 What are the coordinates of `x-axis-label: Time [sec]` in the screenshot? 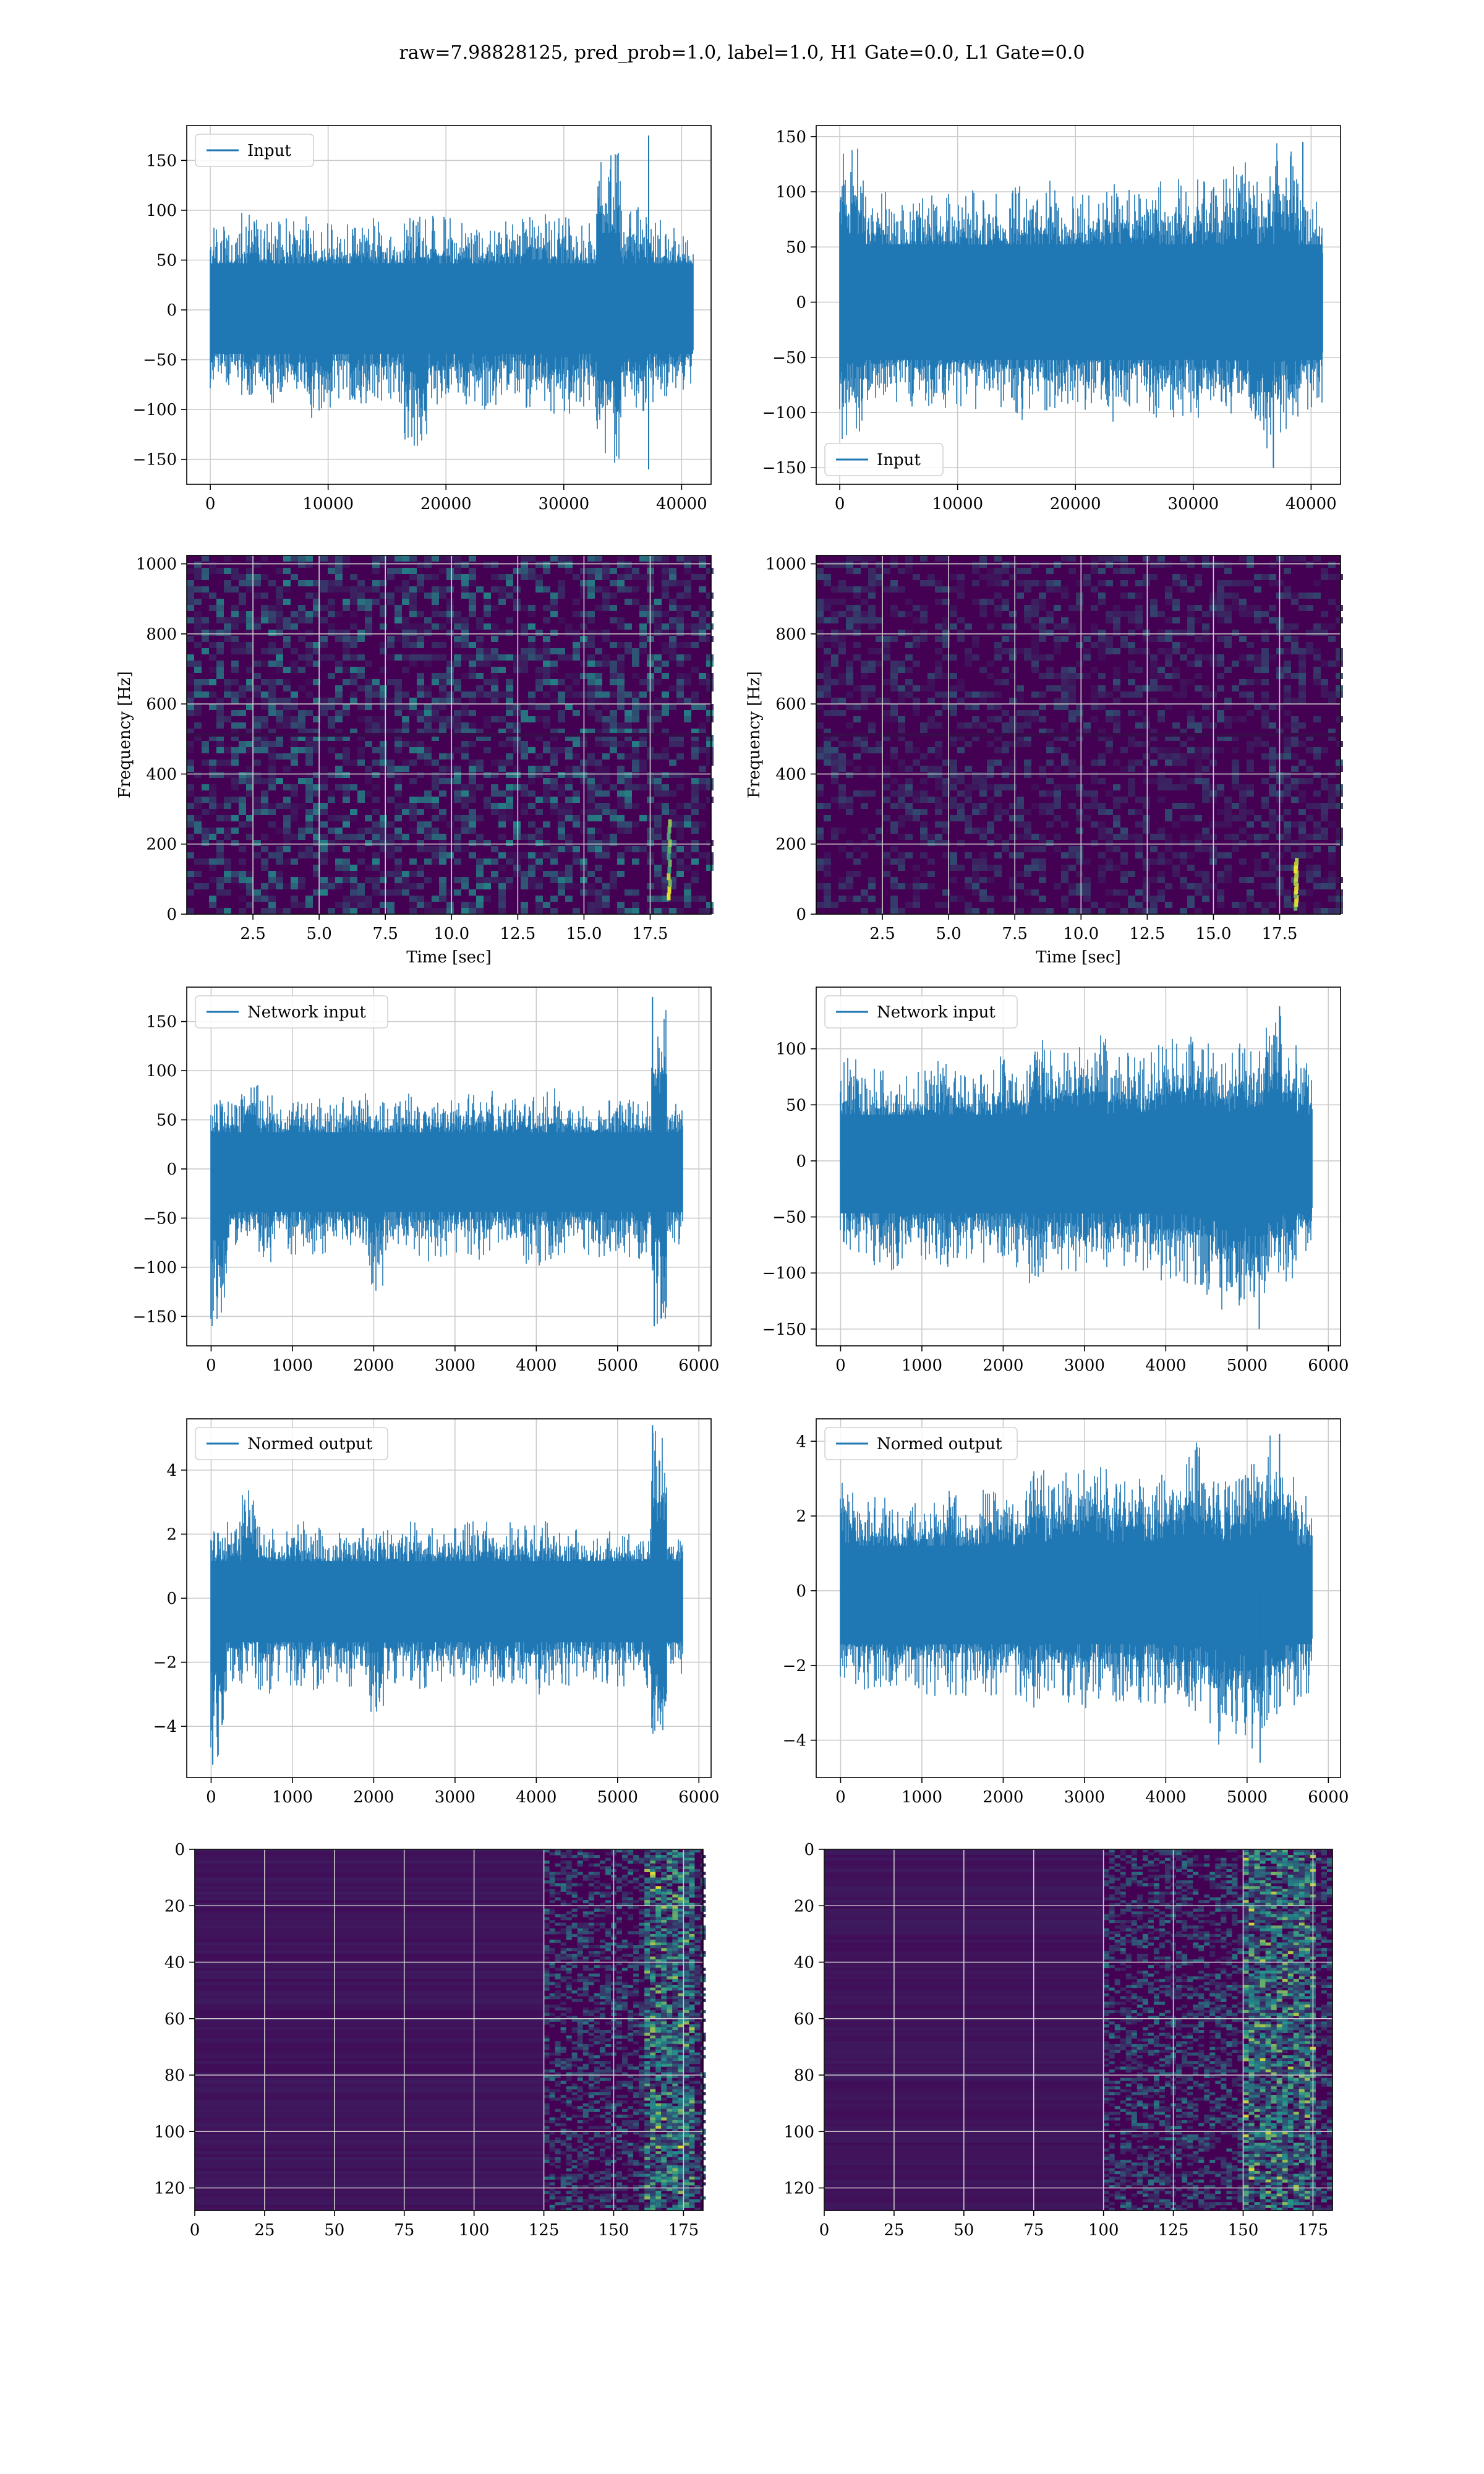 It's located at (449, 957).